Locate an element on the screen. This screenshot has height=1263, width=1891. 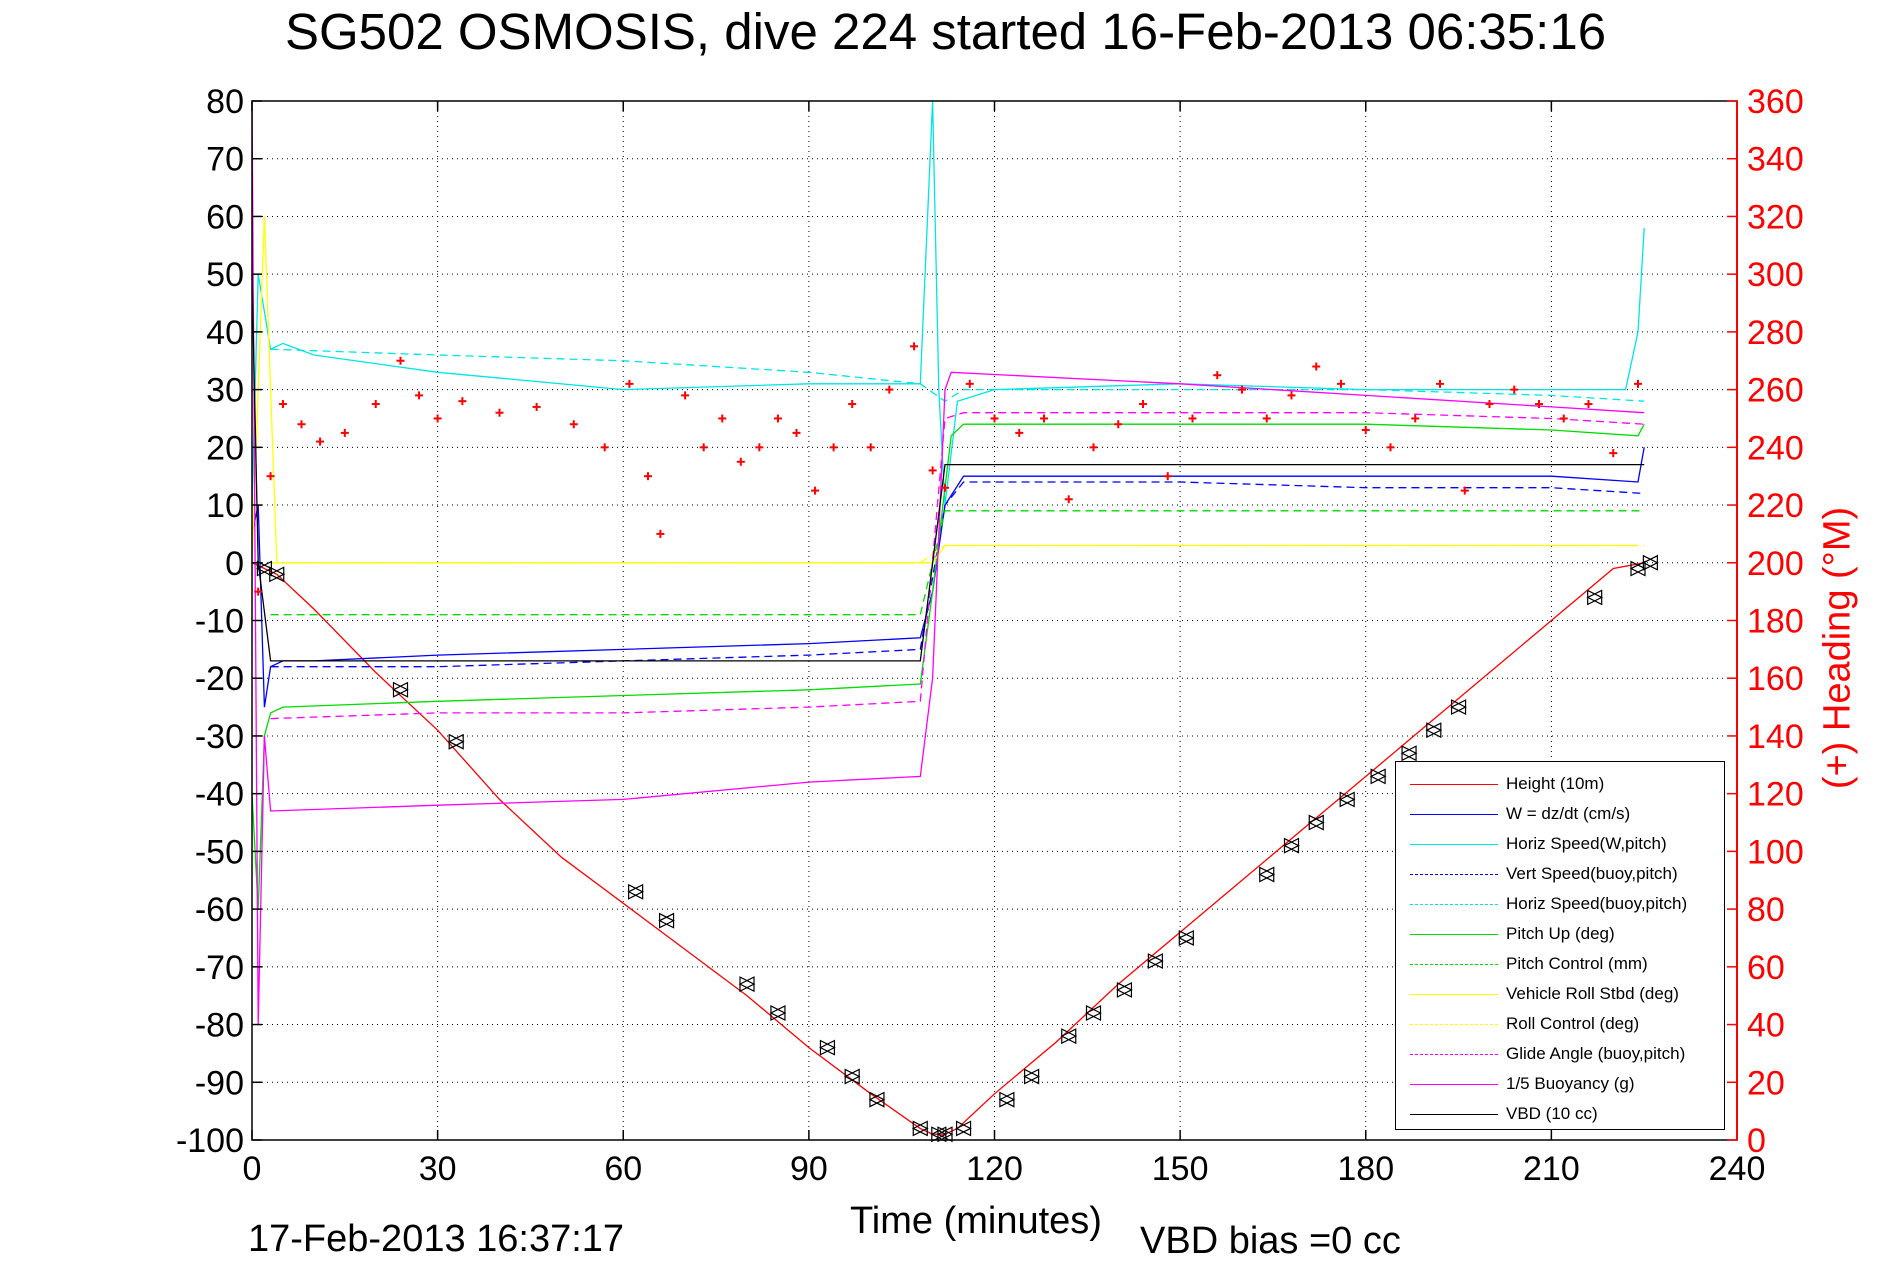
y-tick-label: 70 is located at coordinates (225, 160).